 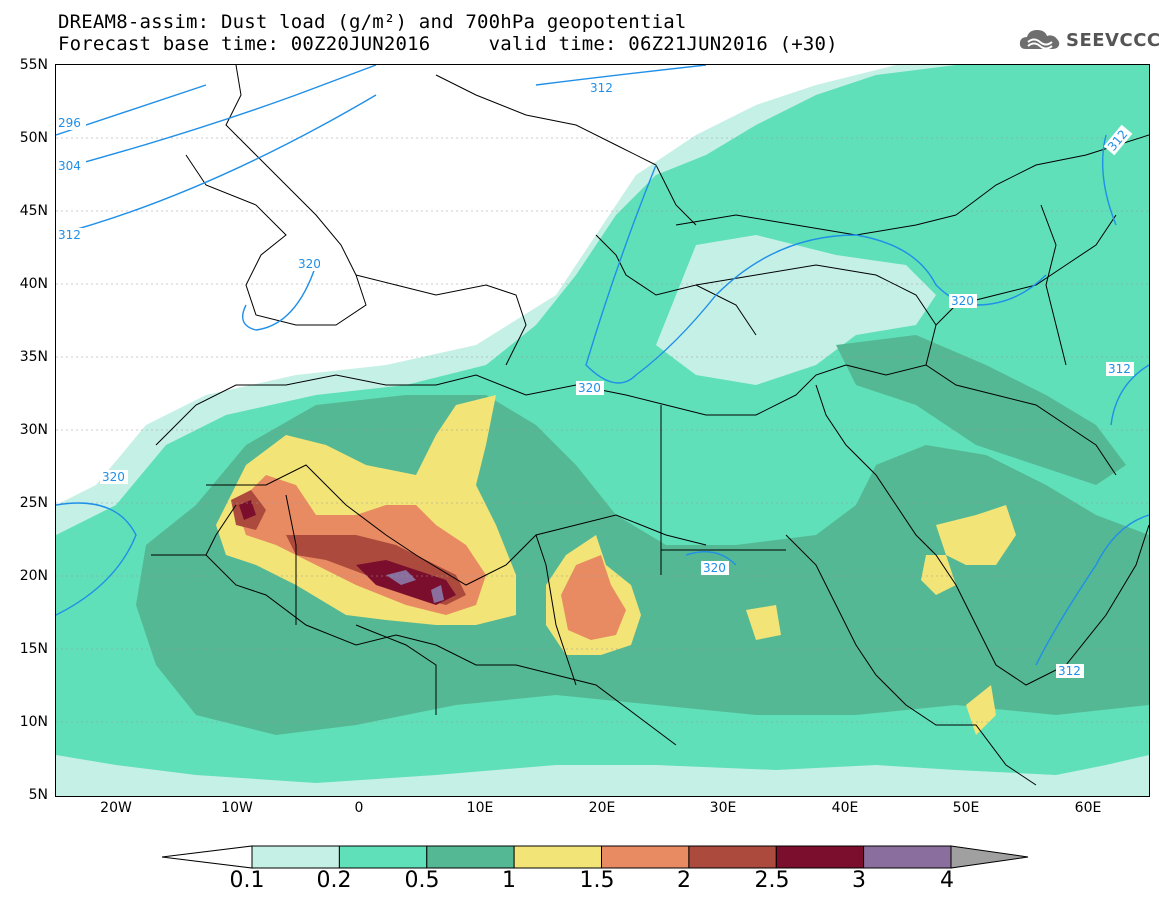 I want to click on lon-label: 60E, so click(x=1088, y=808).